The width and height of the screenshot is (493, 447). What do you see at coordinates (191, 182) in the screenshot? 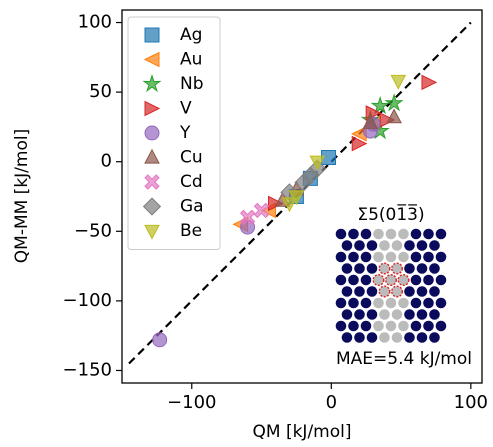
I see `legend-label: Cd` at bounding box center [191, 182].